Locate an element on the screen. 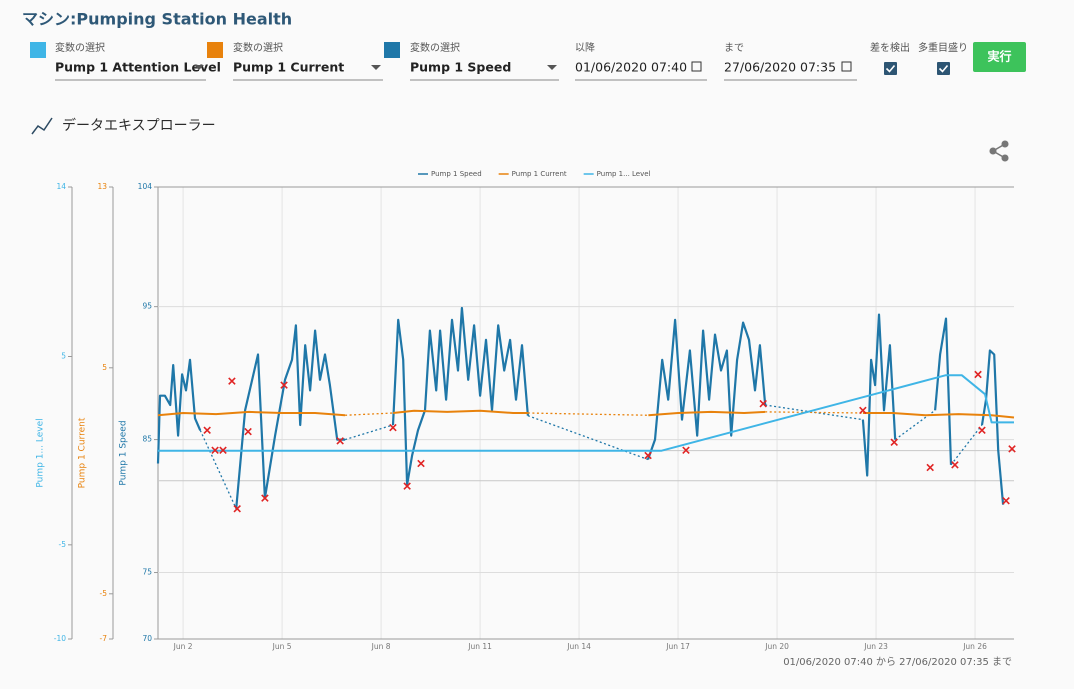 The width and height of the screenshot is (1074, 689). date-to: まで 27/06/2020 07:35 is located at coordinates (790, 61).